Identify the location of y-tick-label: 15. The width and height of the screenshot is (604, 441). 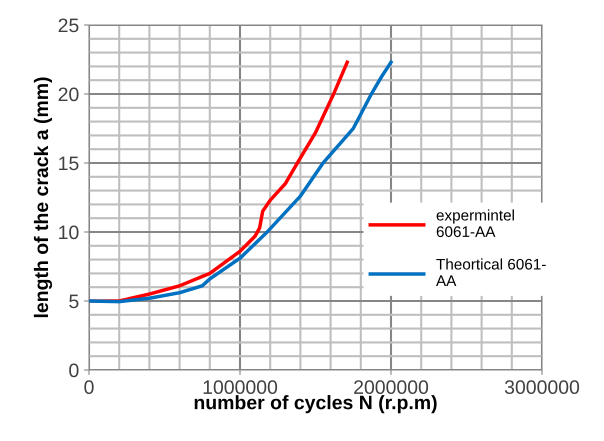
(68, 163).